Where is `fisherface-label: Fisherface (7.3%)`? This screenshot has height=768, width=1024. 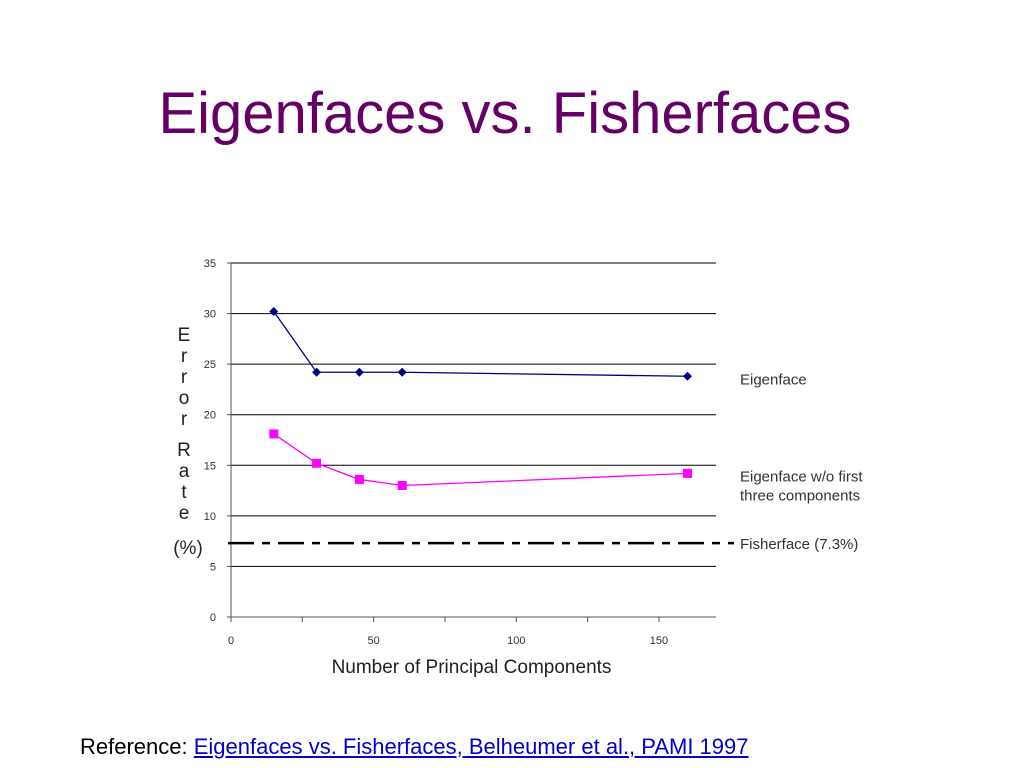 fisherface-label: Fisherface (7.3%) is located at coordinates (799, 544).